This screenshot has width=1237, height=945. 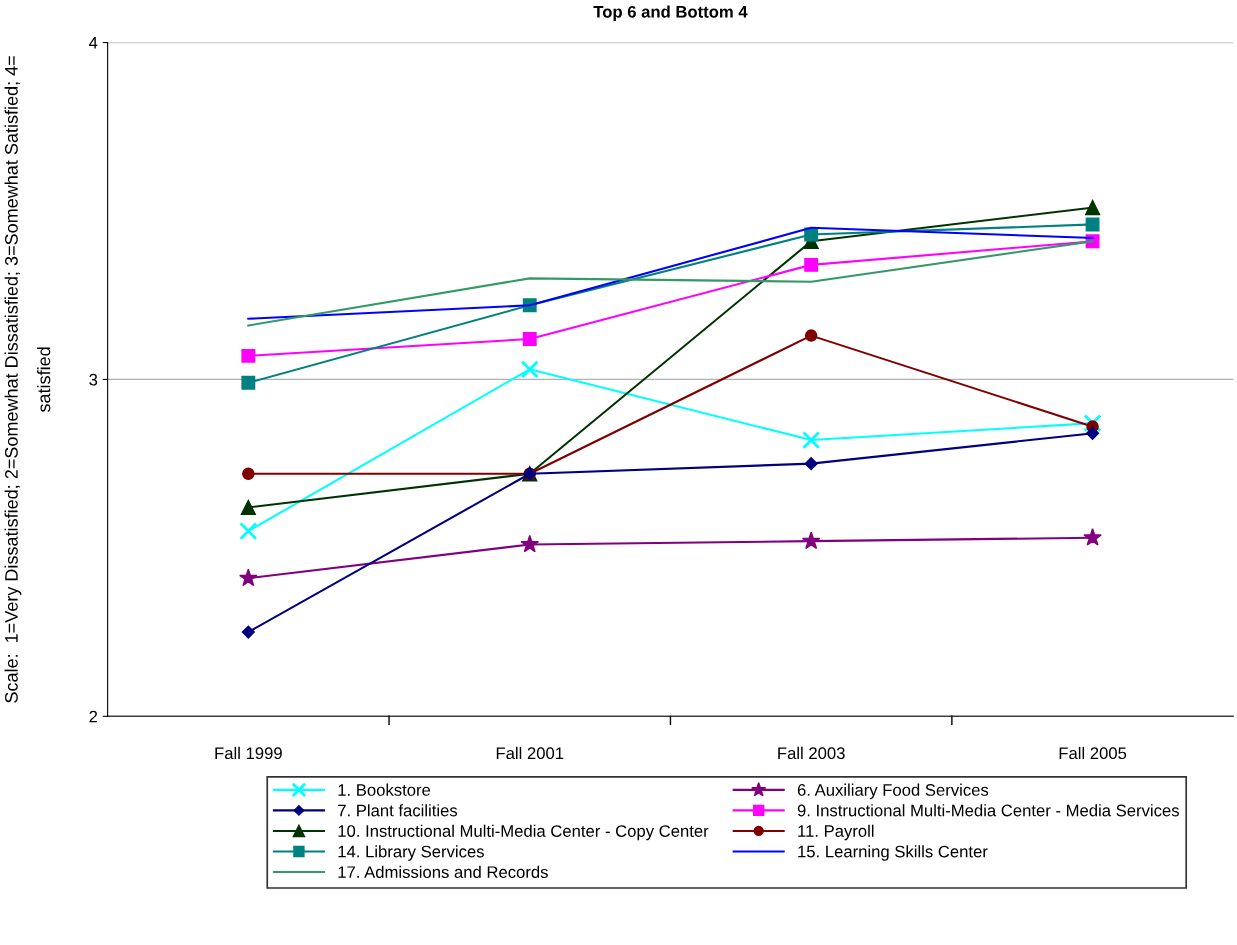 I want to click on y-axis-title: Scale: 1=Very Dissatisfied; 2=Somewhat Dissatisfied; 3=Somewhat Satisfied; 4= satisfied, so click(x=27, y=379).